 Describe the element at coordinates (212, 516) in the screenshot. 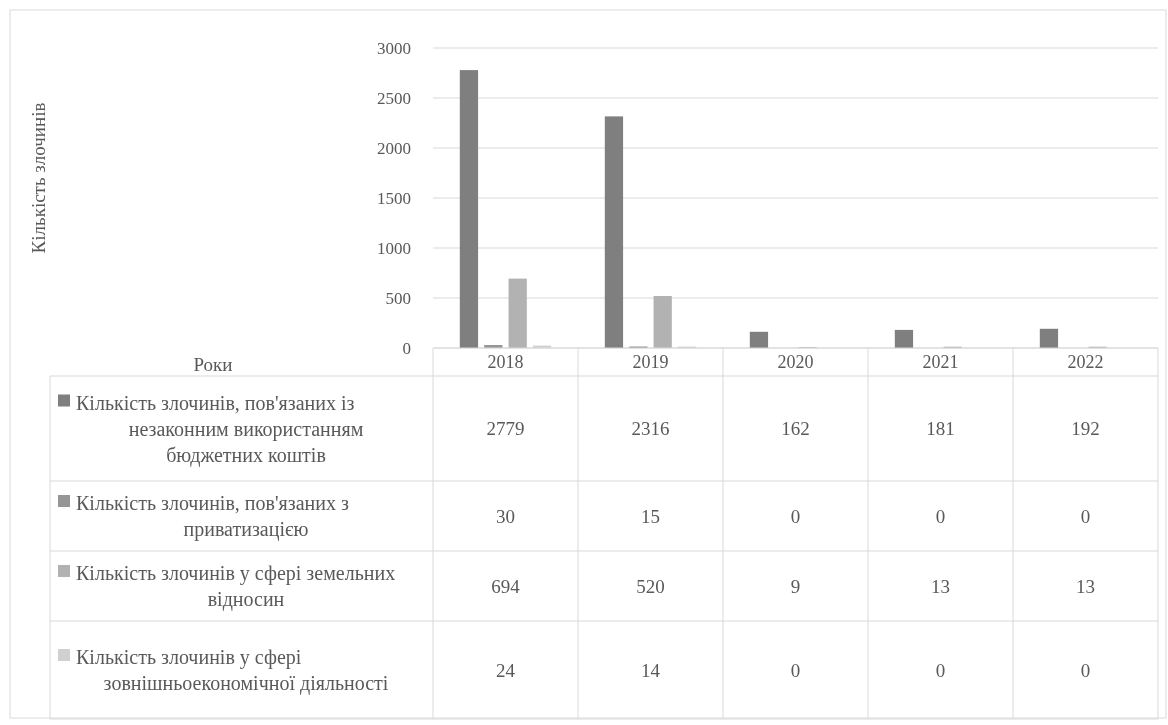

I see `legend-label: Кількість злочинів, пов'язаних з приватизацією` at that location.